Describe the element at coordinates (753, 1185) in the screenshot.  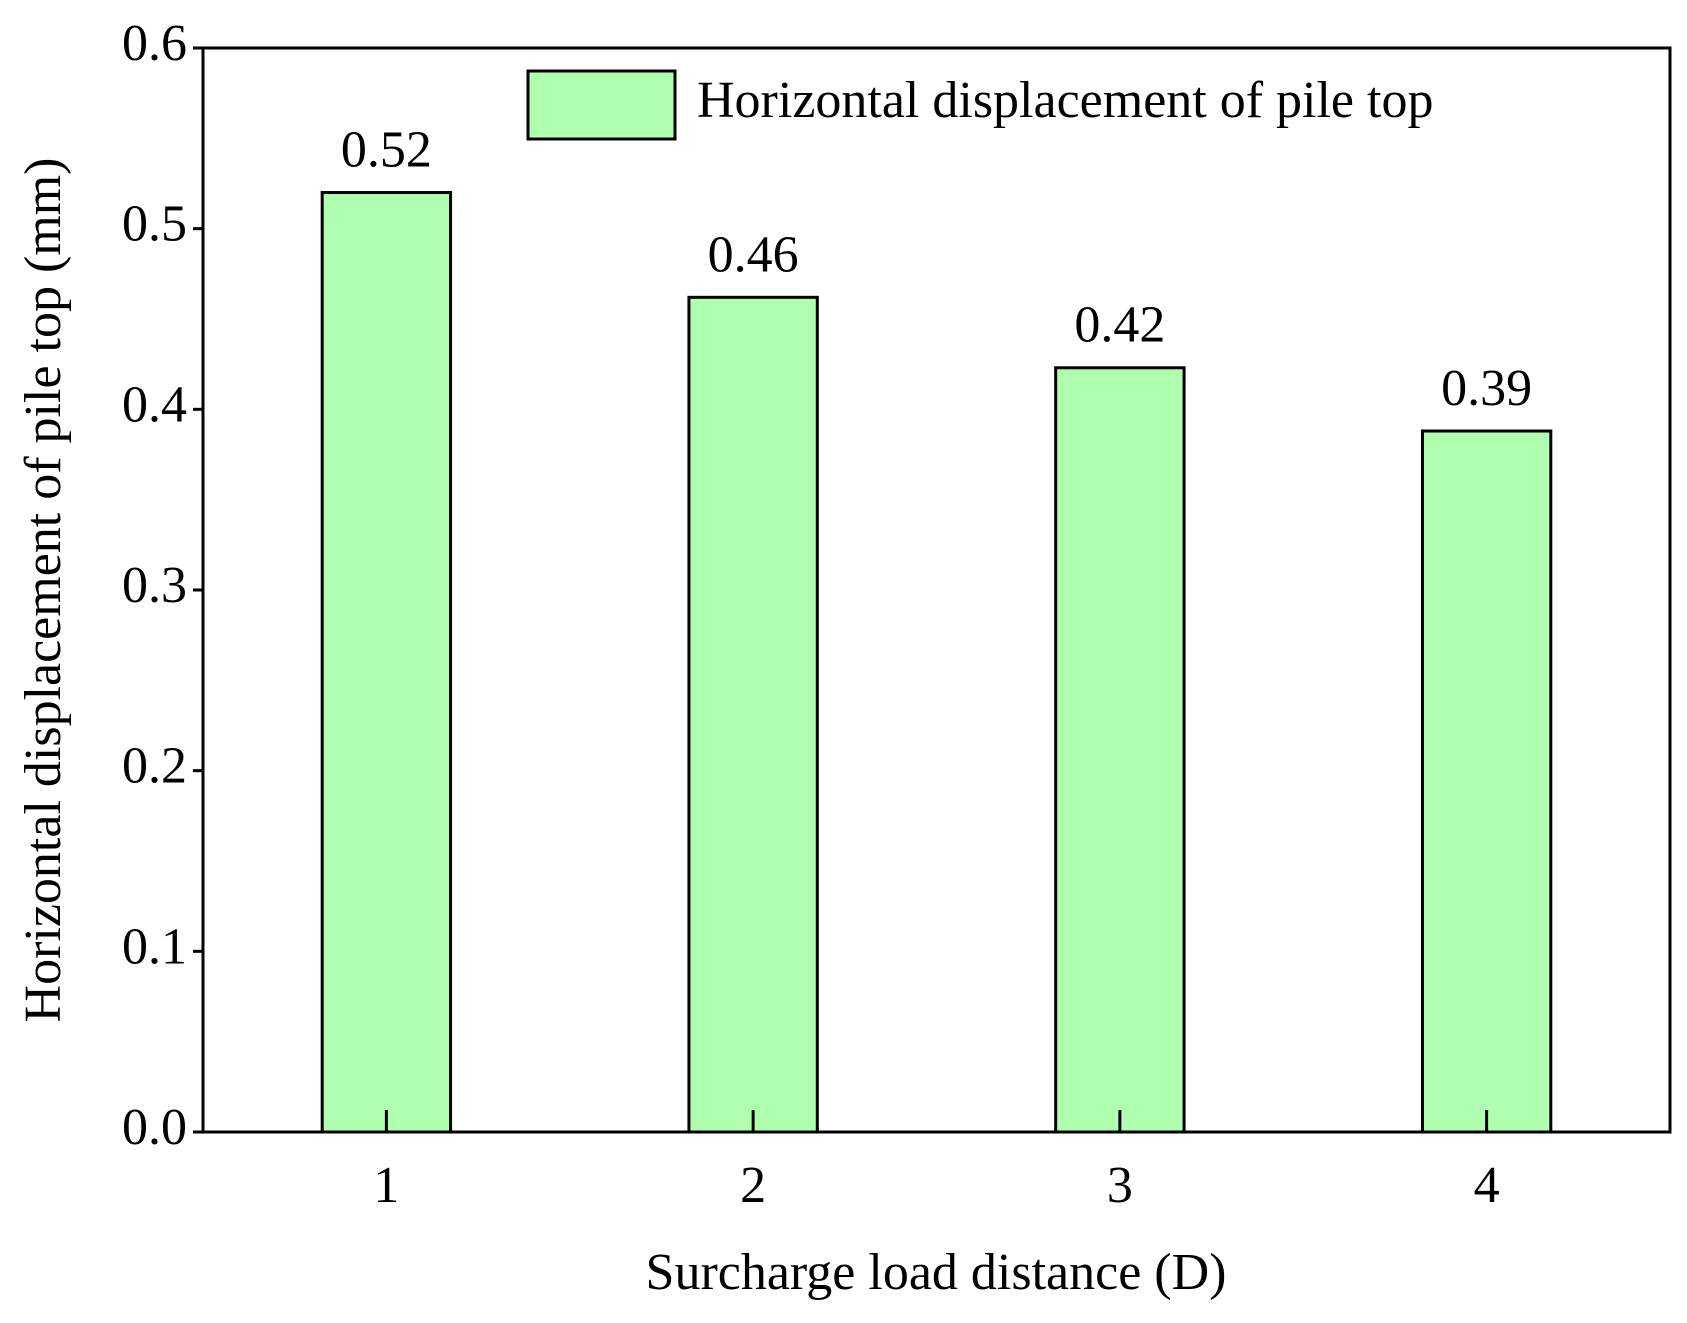
I see `x-tick-label: 2` at that location.